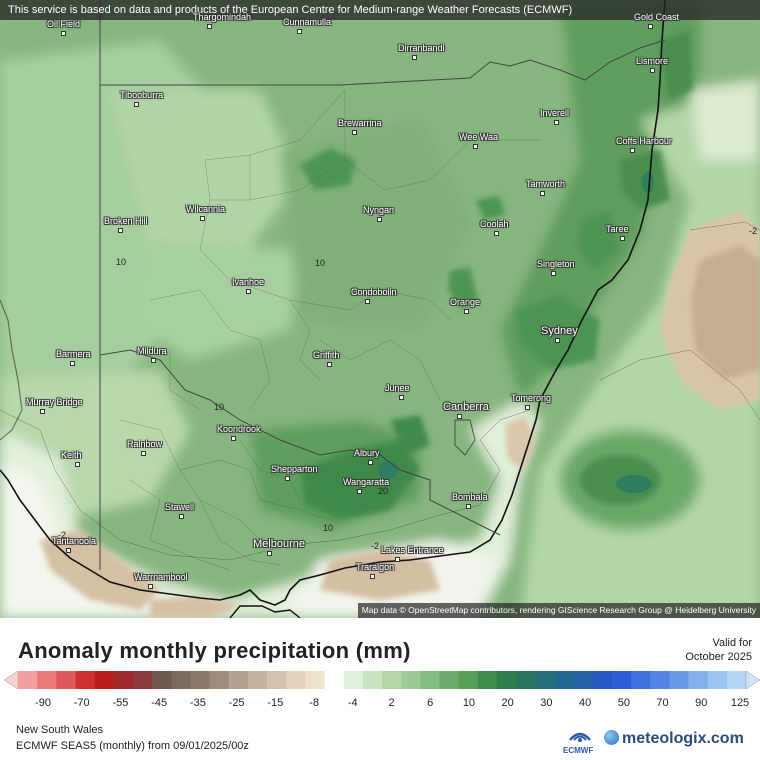 Image resolution: width=760 pixels, height=760 pixels. Describe the element at coordinates (623, 703) in the screenshot. I see `colorbar-tick-label: 50` at that location.